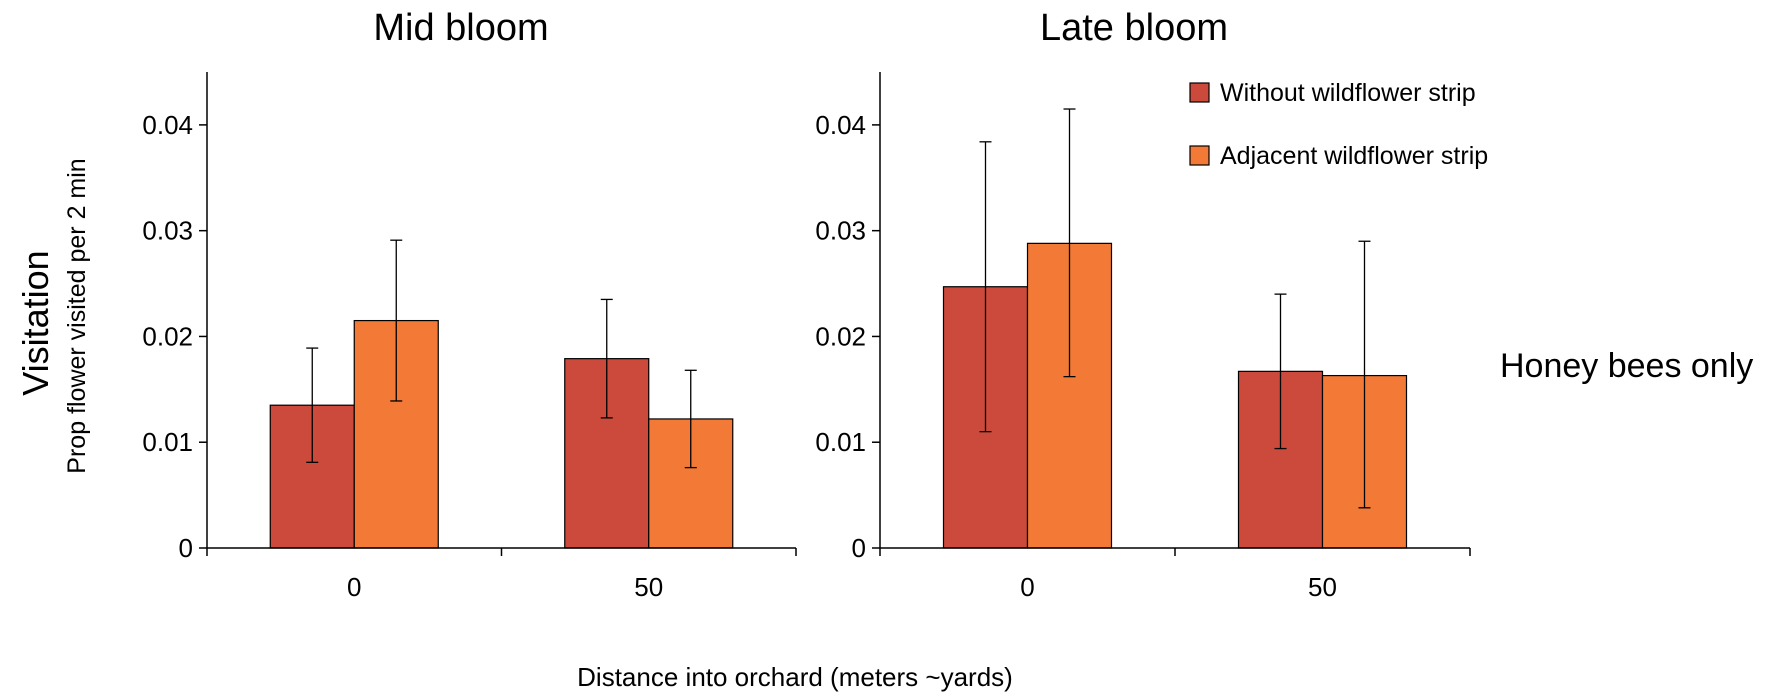 This screenshot has width=1782, height=694. Describe the element at coordinates (795, 677) in the screenshot. I see `x-axis-title: Distance into orchard (meters ~yards)` at that location.